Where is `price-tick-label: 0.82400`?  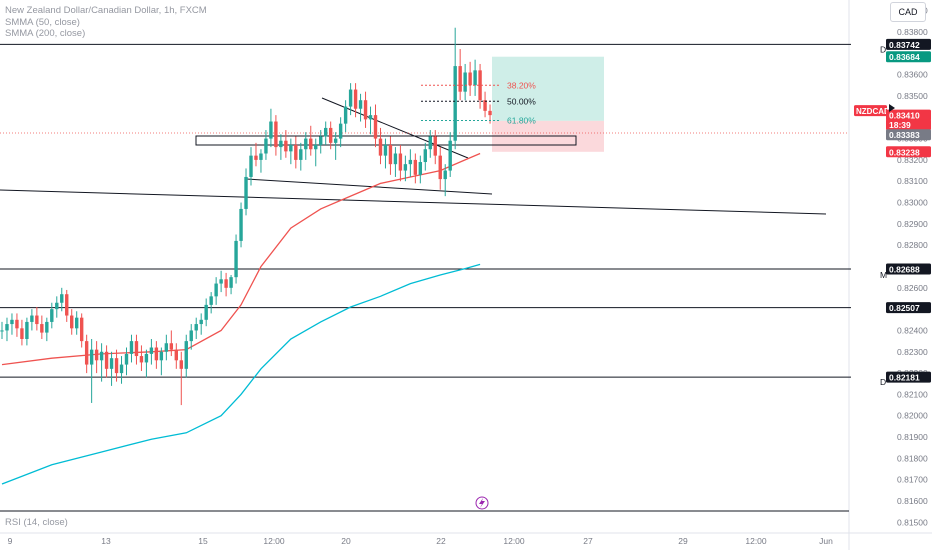 price-tick-label: 0.82400 is located at coordinates (912, 330).